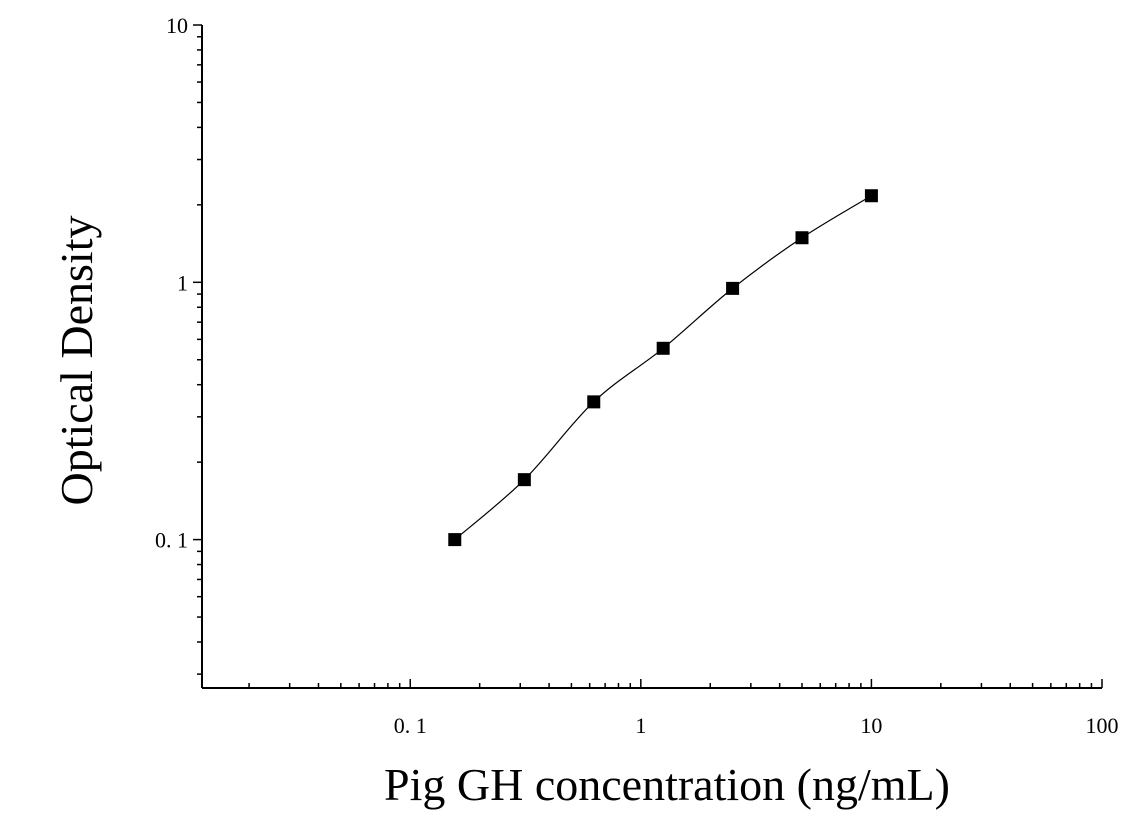  I want to click on y-axis-title: Optical Density, so click(76, 361).